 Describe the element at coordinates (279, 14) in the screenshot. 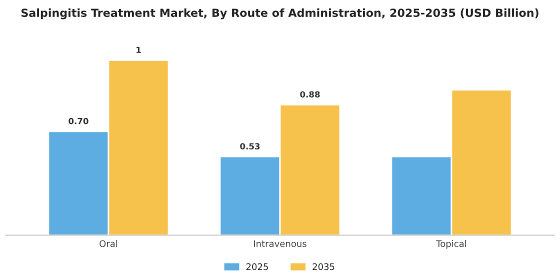

I see `chart-title: Salpingitis Treatment Market, By Route of Administration, 2025-2035 (USD Billion)` at that location.